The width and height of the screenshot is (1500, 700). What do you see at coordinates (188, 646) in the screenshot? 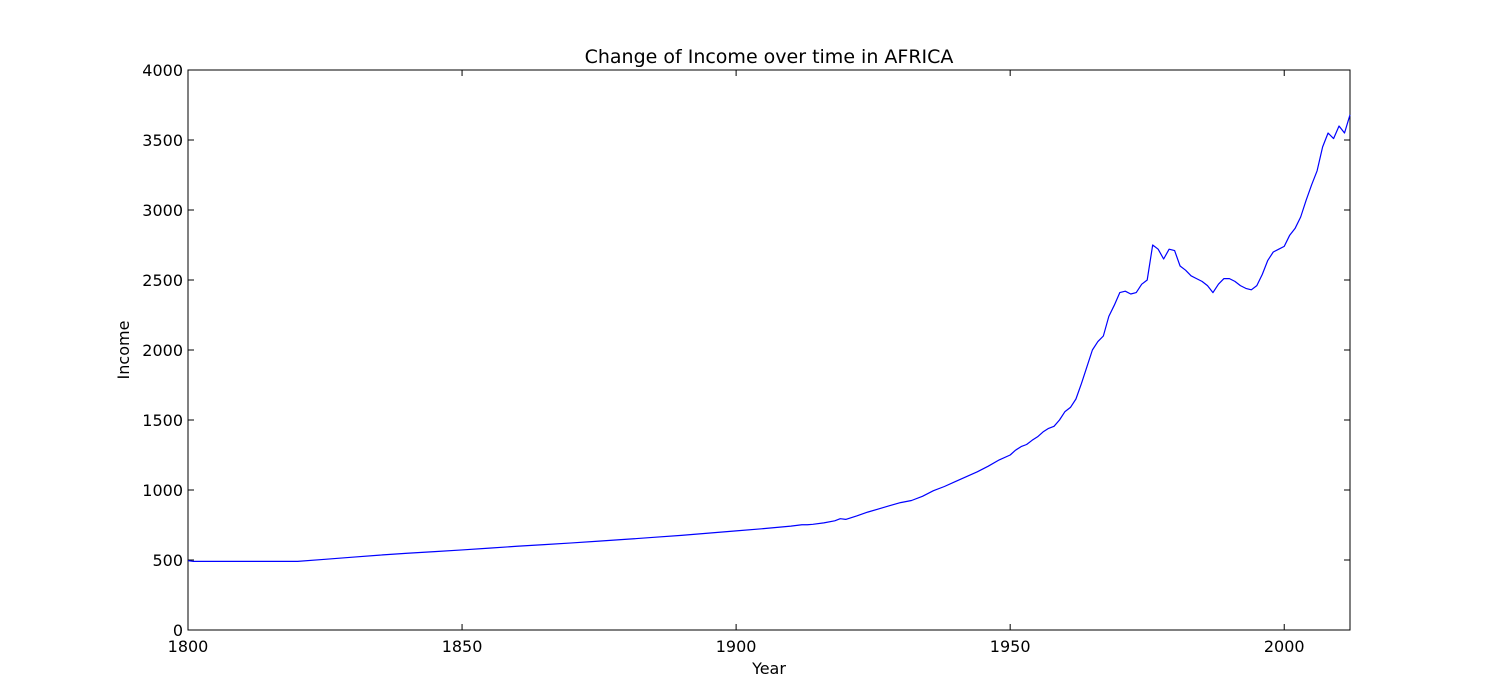
I see `x-tick-label: 1800` at bounding box center [188, 646].